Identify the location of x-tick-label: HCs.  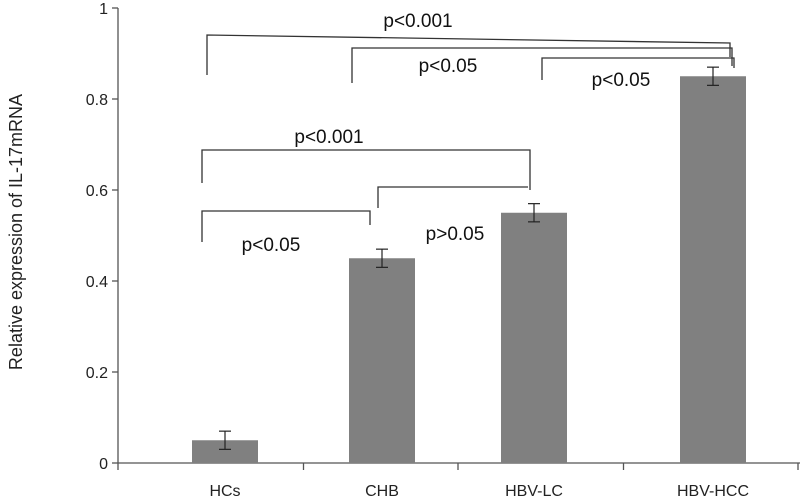
(224, 491).